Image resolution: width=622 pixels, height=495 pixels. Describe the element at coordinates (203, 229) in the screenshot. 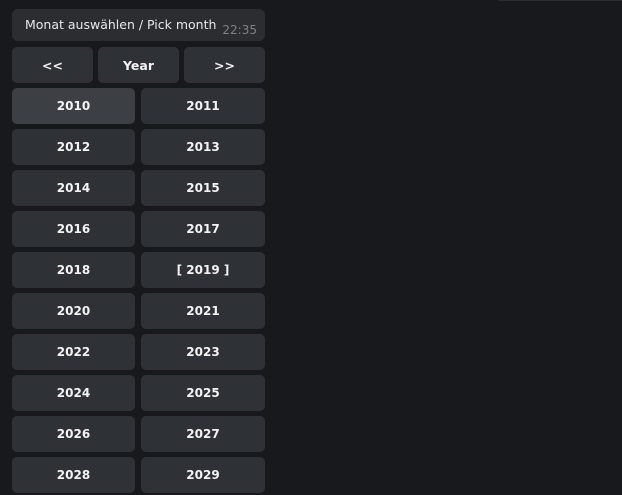

I see `year-button: 2017` at that location.